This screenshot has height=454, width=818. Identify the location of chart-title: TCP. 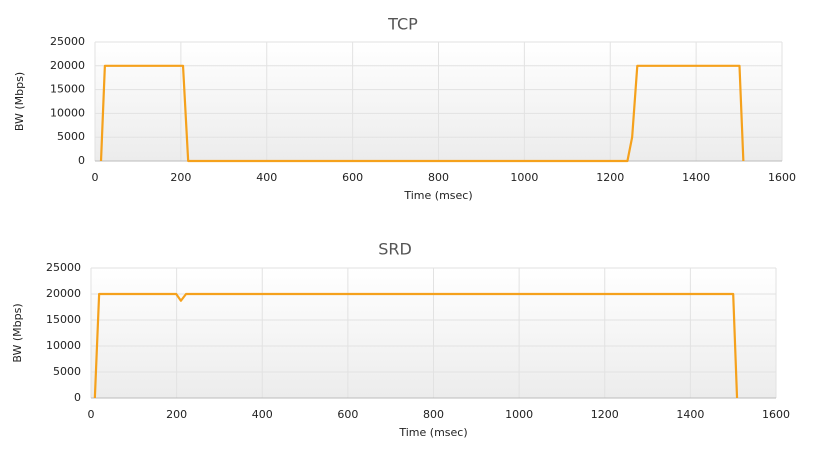
(402, 24).